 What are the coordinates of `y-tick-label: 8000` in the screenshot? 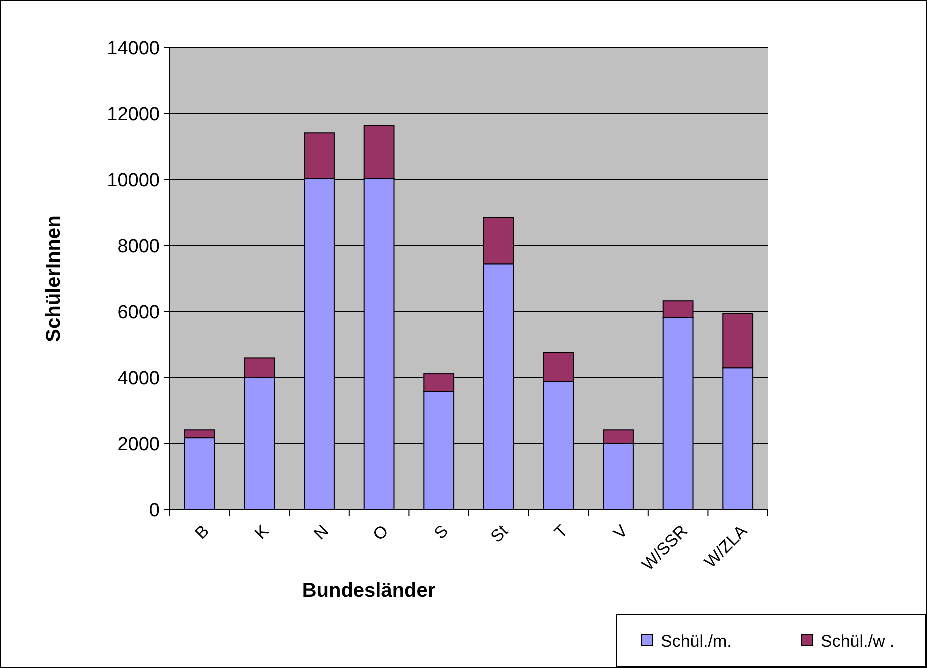 It's located at (139, 247).